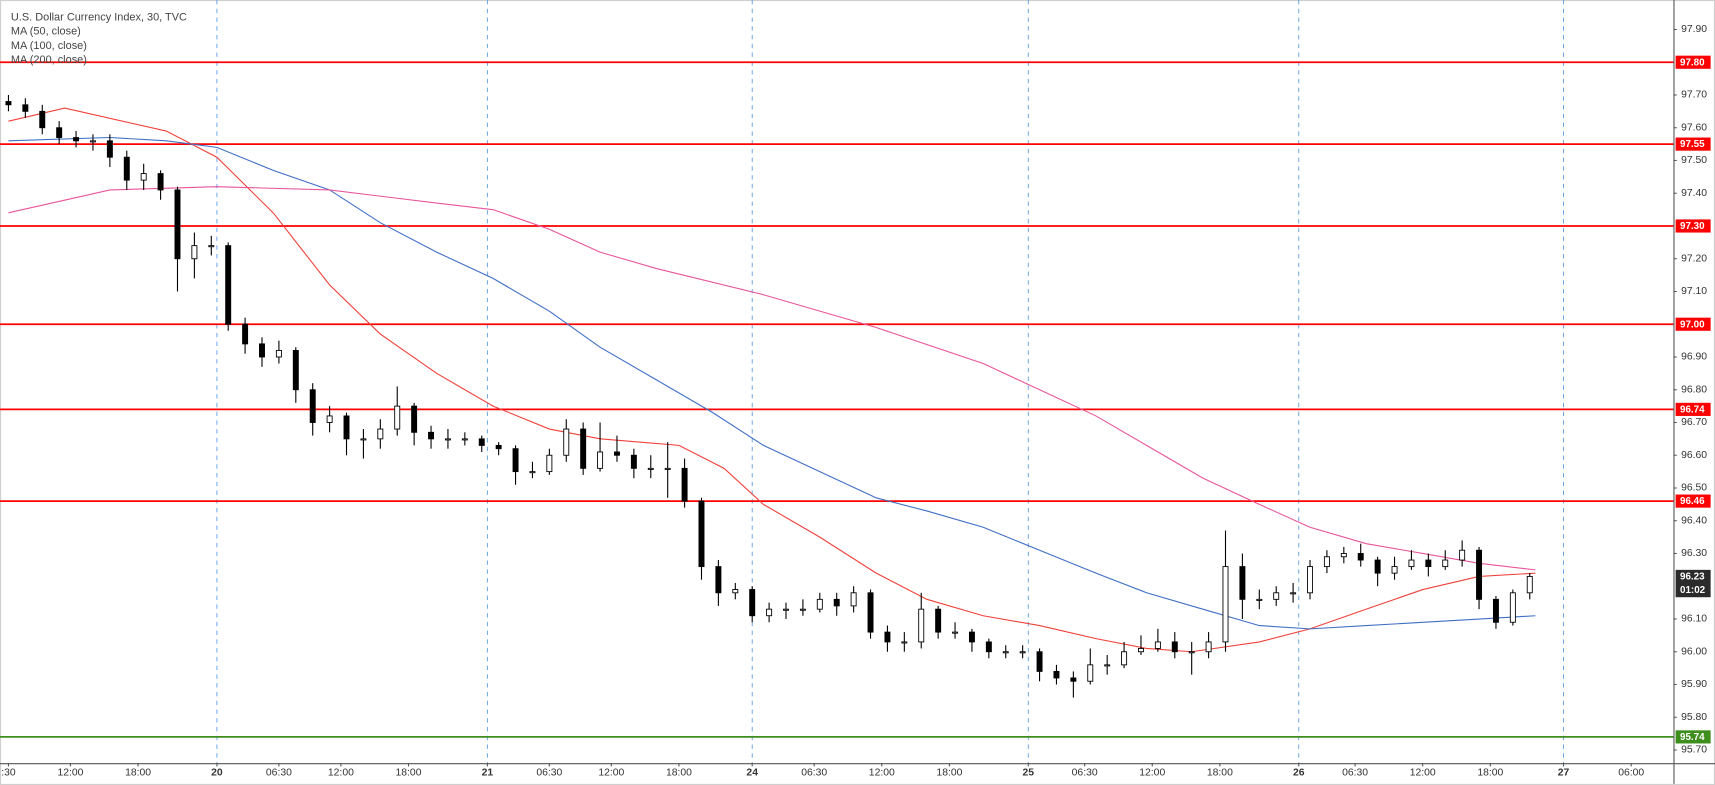  Describe the element at coordinates (1694, 29) in the screenshot. I see `y-tick-label: 97.90` at that location.